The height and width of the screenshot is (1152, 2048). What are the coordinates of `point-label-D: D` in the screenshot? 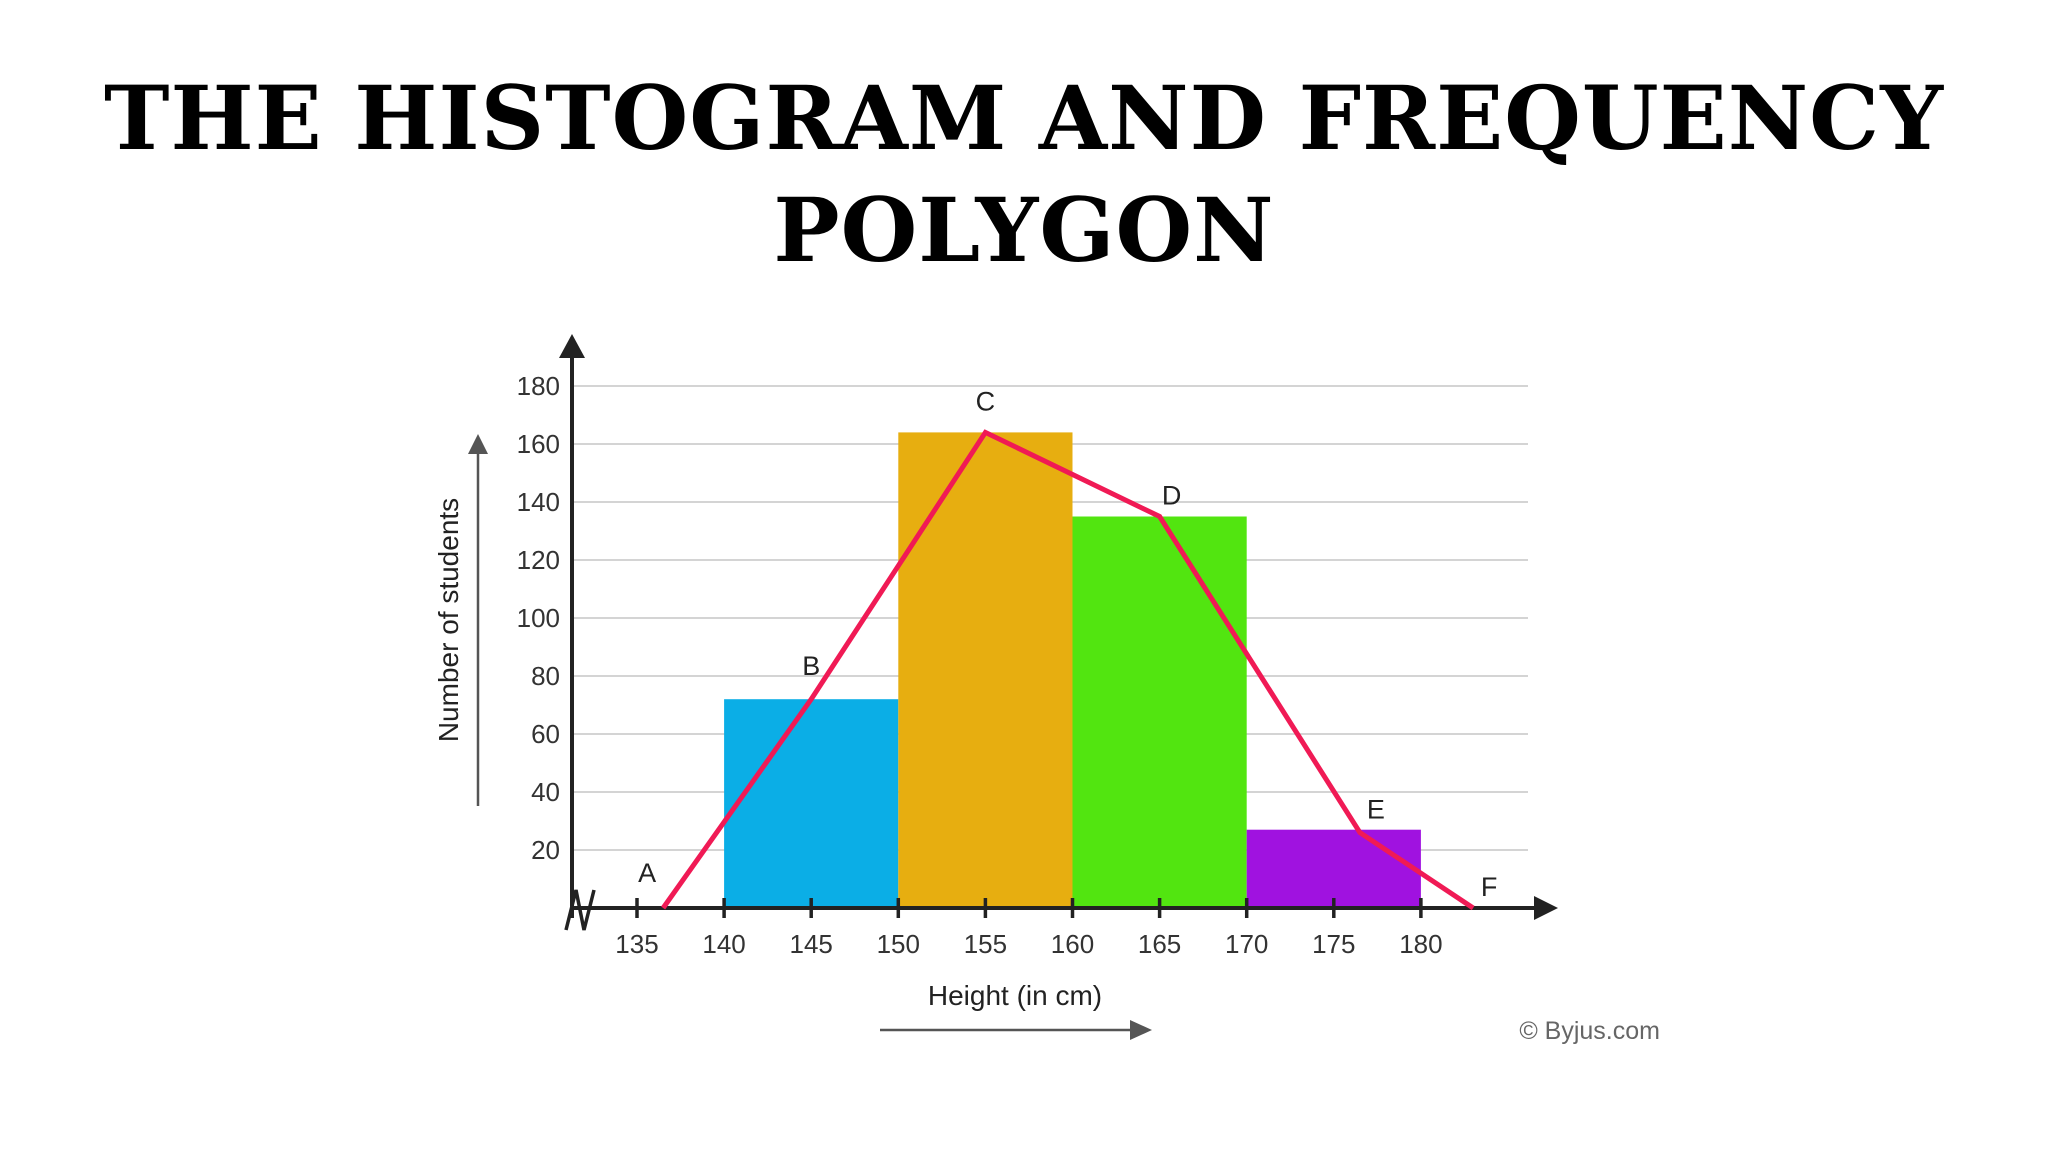 It's located at (1172, 496).